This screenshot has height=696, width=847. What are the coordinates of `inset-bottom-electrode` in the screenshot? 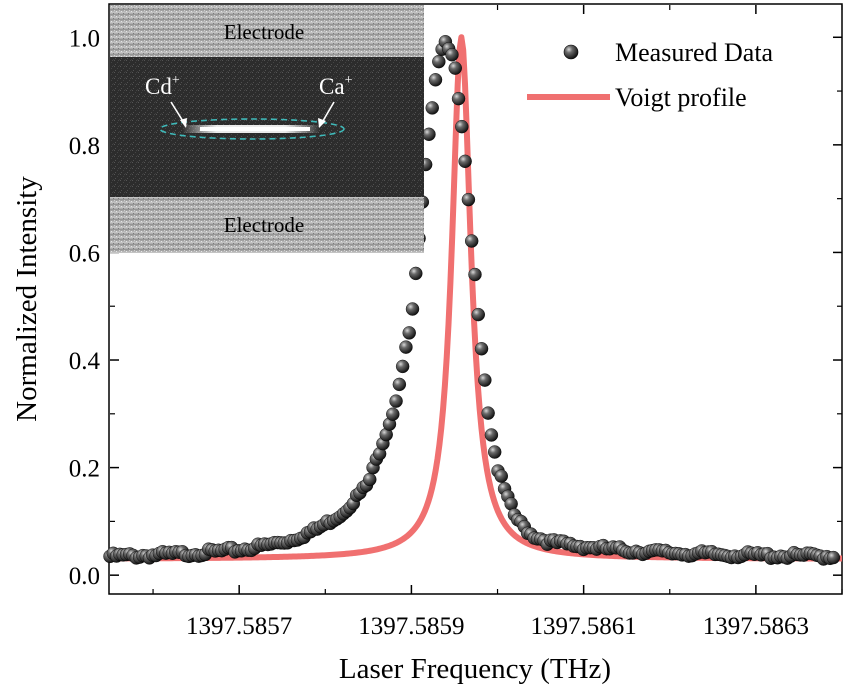 It's located at (267, 225).